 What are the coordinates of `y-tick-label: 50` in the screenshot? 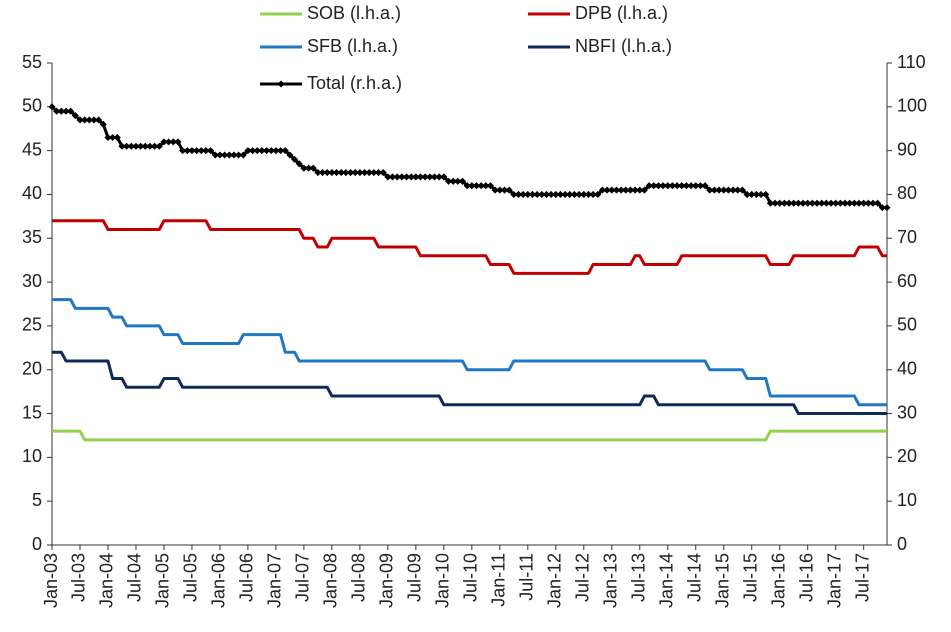 It's located at (32, 106).